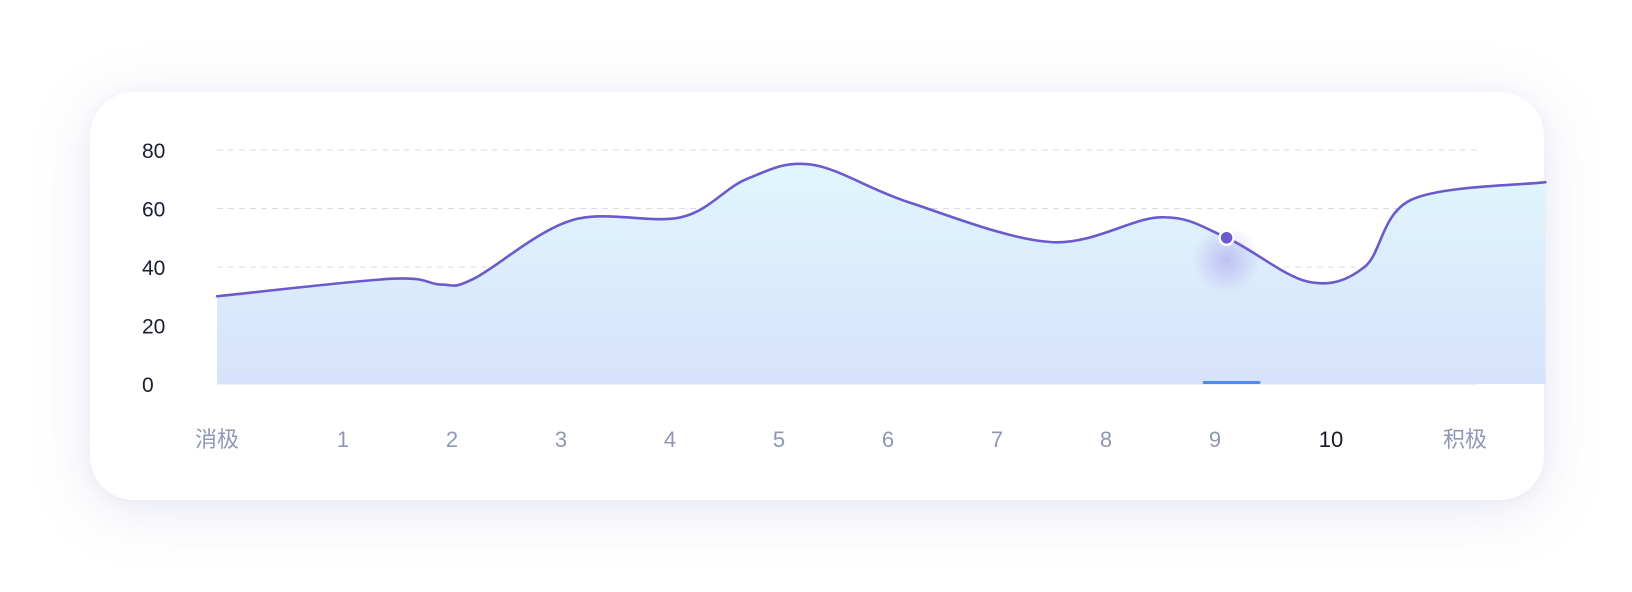  Describe the element at coordinates (1215, 439) in the screenshot. I see `x-tick-label: 9` at that location.